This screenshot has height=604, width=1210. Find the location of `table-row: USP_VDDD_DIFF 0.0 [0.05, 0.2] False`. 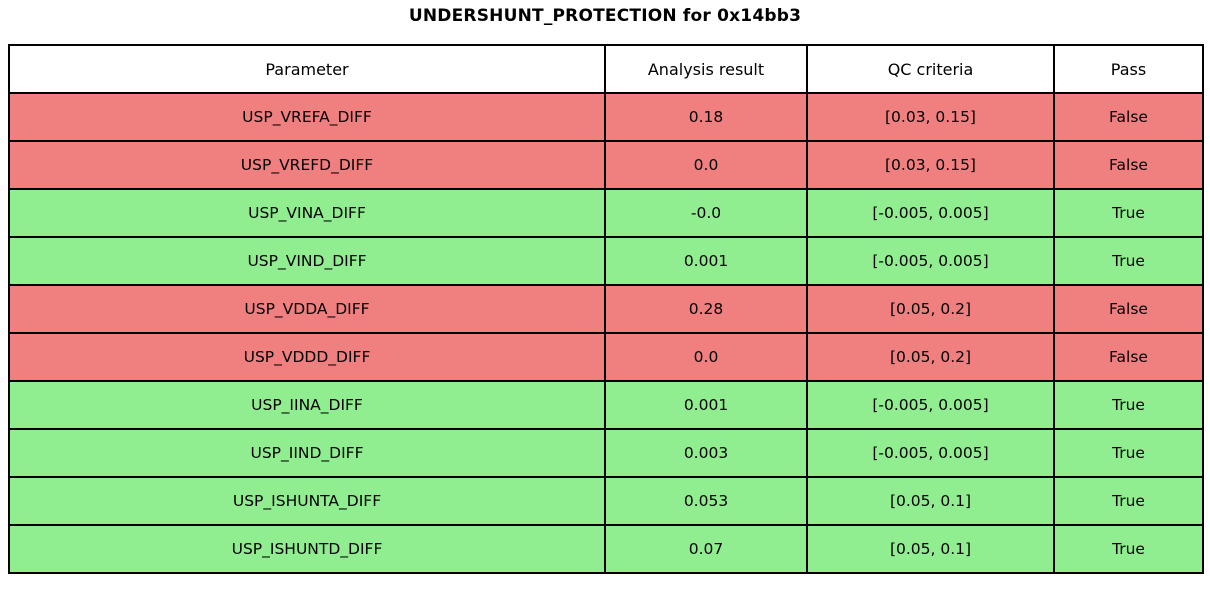

table-row: USP_VDDD_DIFF 0.0 [0.05, 0.2] False is located at coordinates (606, 357).